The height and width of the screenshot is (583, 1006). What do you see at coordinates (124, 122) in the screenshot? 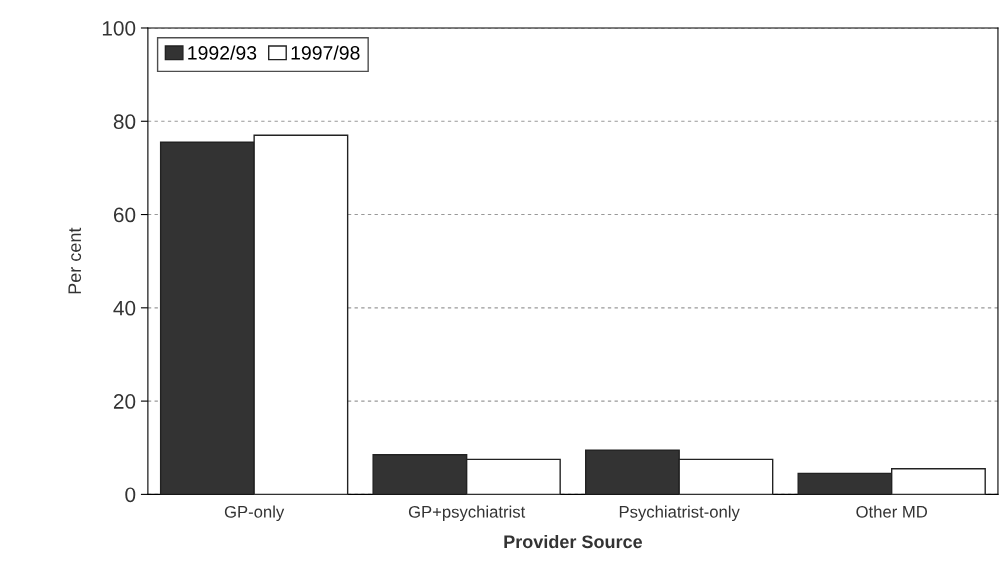
I see `y-tick-label: 80` at bounding box center [124, 122].